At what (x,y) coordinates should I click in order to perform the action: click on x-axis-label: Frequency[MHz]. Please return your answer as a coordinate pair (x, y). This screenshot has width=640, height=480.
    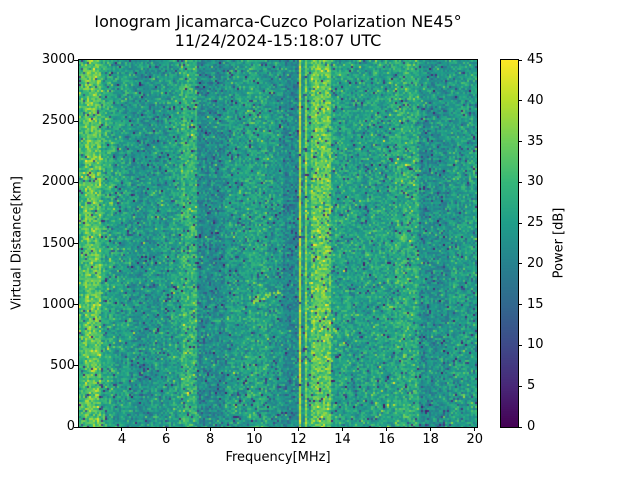
    Looking at the image, I should click on (278, 457).